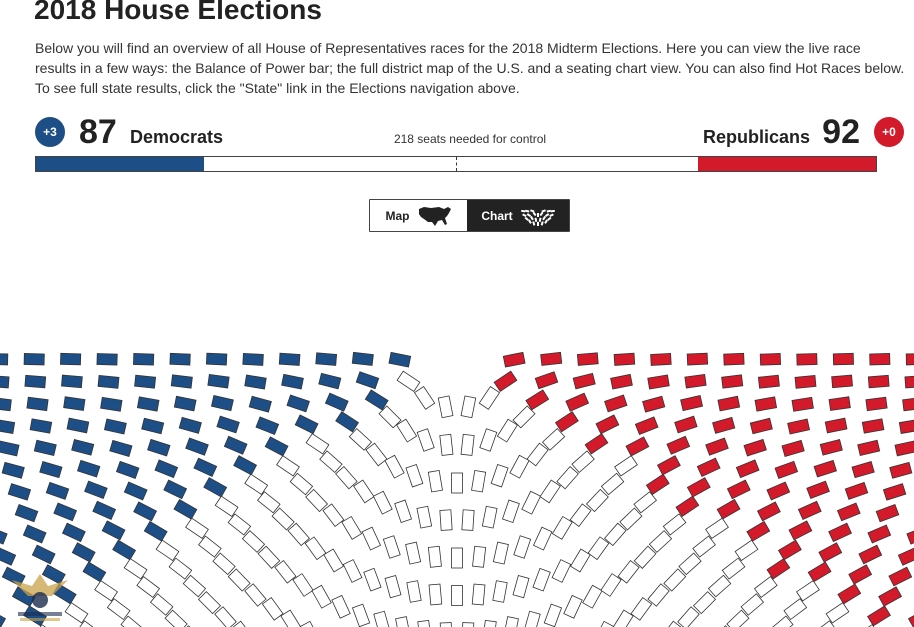 Image resolution: width=914 pixels, height=627 pixels. I want to click on forum-watermark-logo, so click(40, 597).